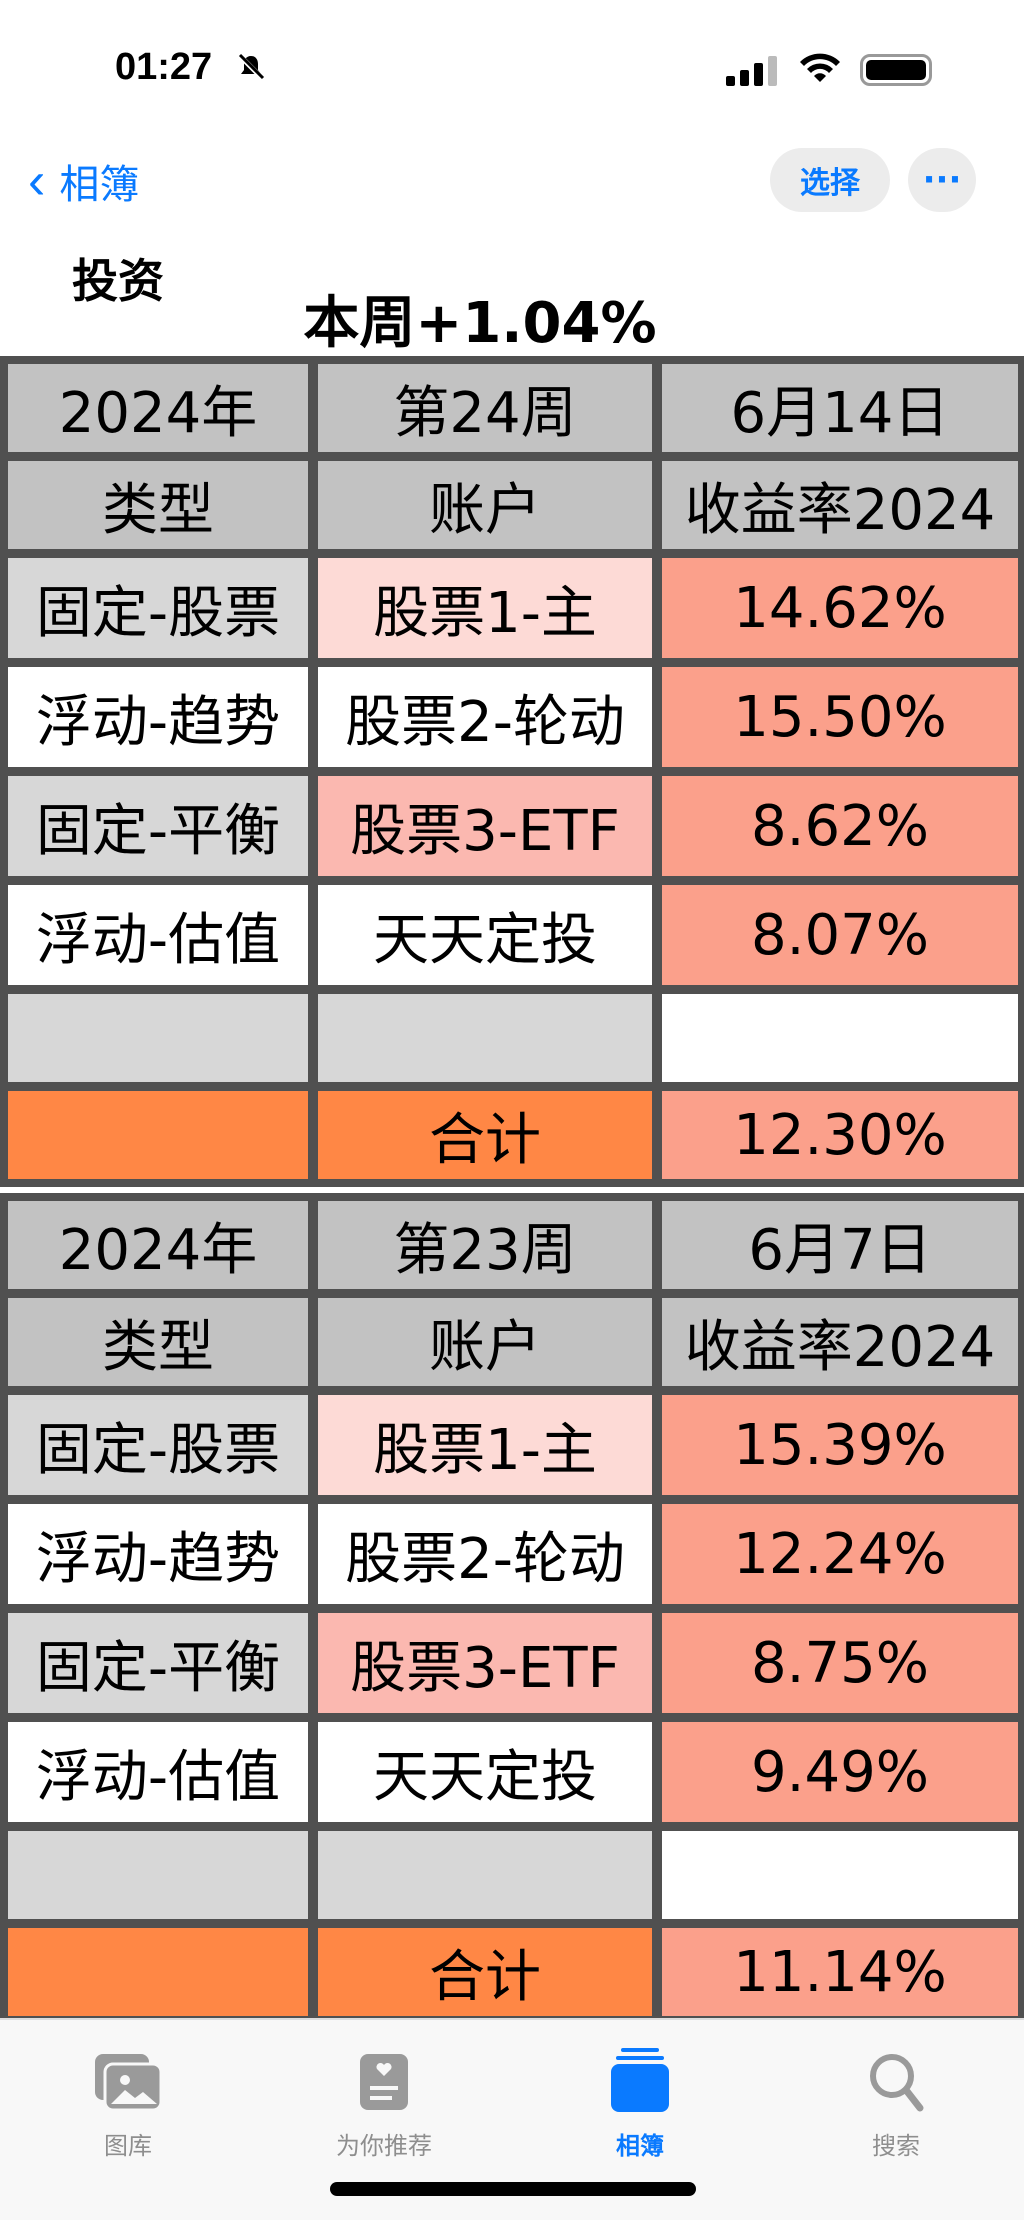  What do you see at coordinates (840, 1245) in the screenshot?
I see `header-cell: 6月7日` at bounding box center [840, 1245].